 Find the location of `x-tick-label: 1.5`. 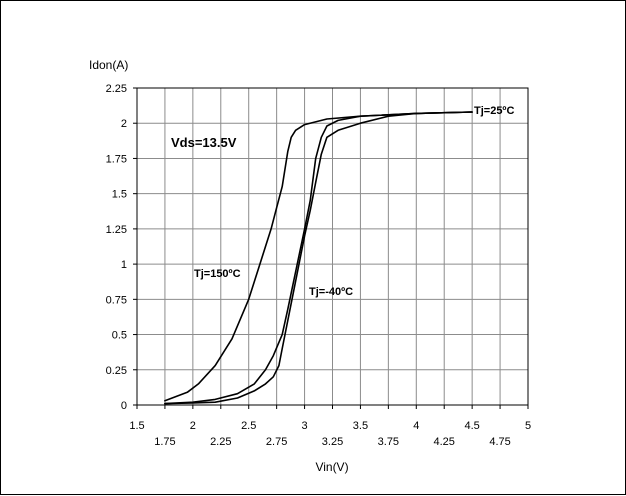

x-tick-label: 1.5 is located at coordinates (136, 426).